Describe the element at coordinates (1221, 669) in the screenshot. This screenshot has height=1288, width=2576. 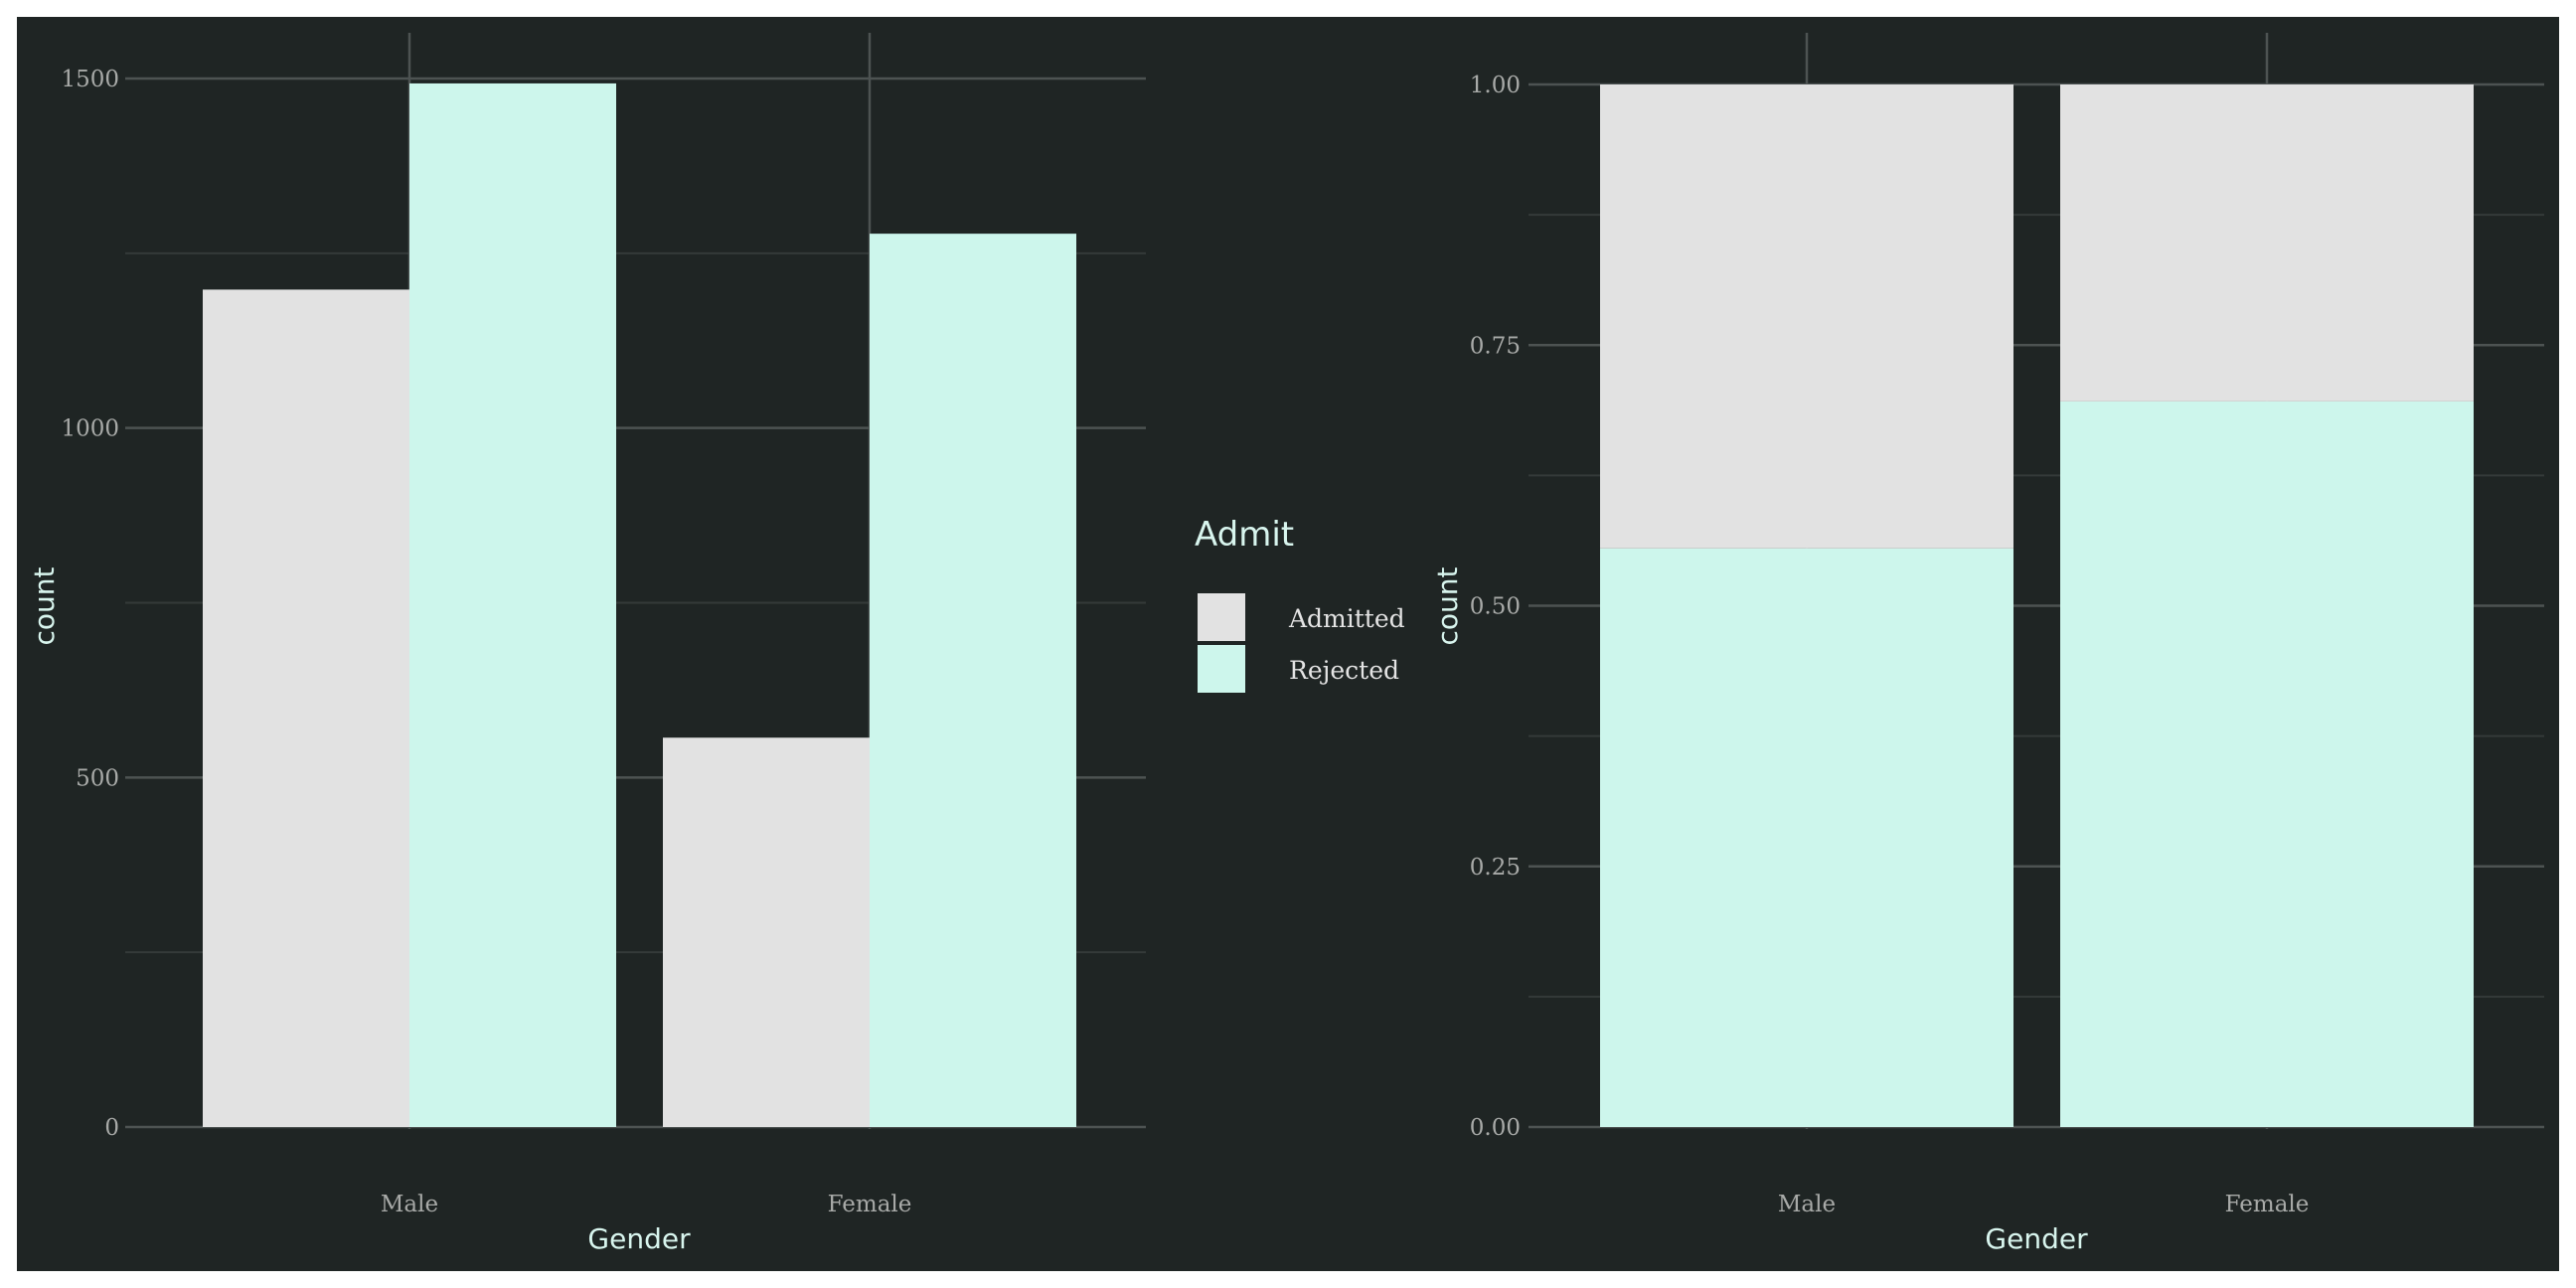
I see `legend-key-rejected` at that location.